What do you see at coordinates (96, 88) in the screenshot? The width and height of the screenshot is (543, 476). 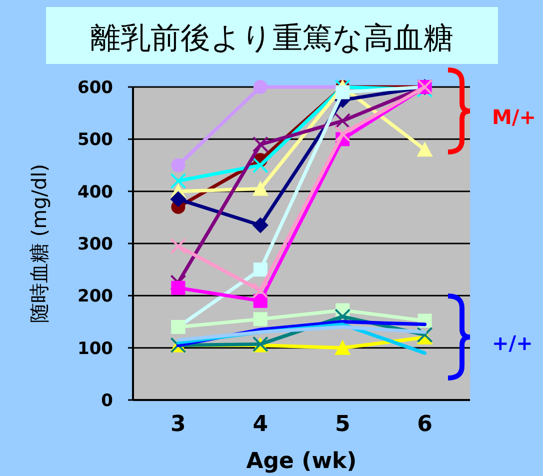 I see `y-tick-label: 600` at bounding box center [96, 88].